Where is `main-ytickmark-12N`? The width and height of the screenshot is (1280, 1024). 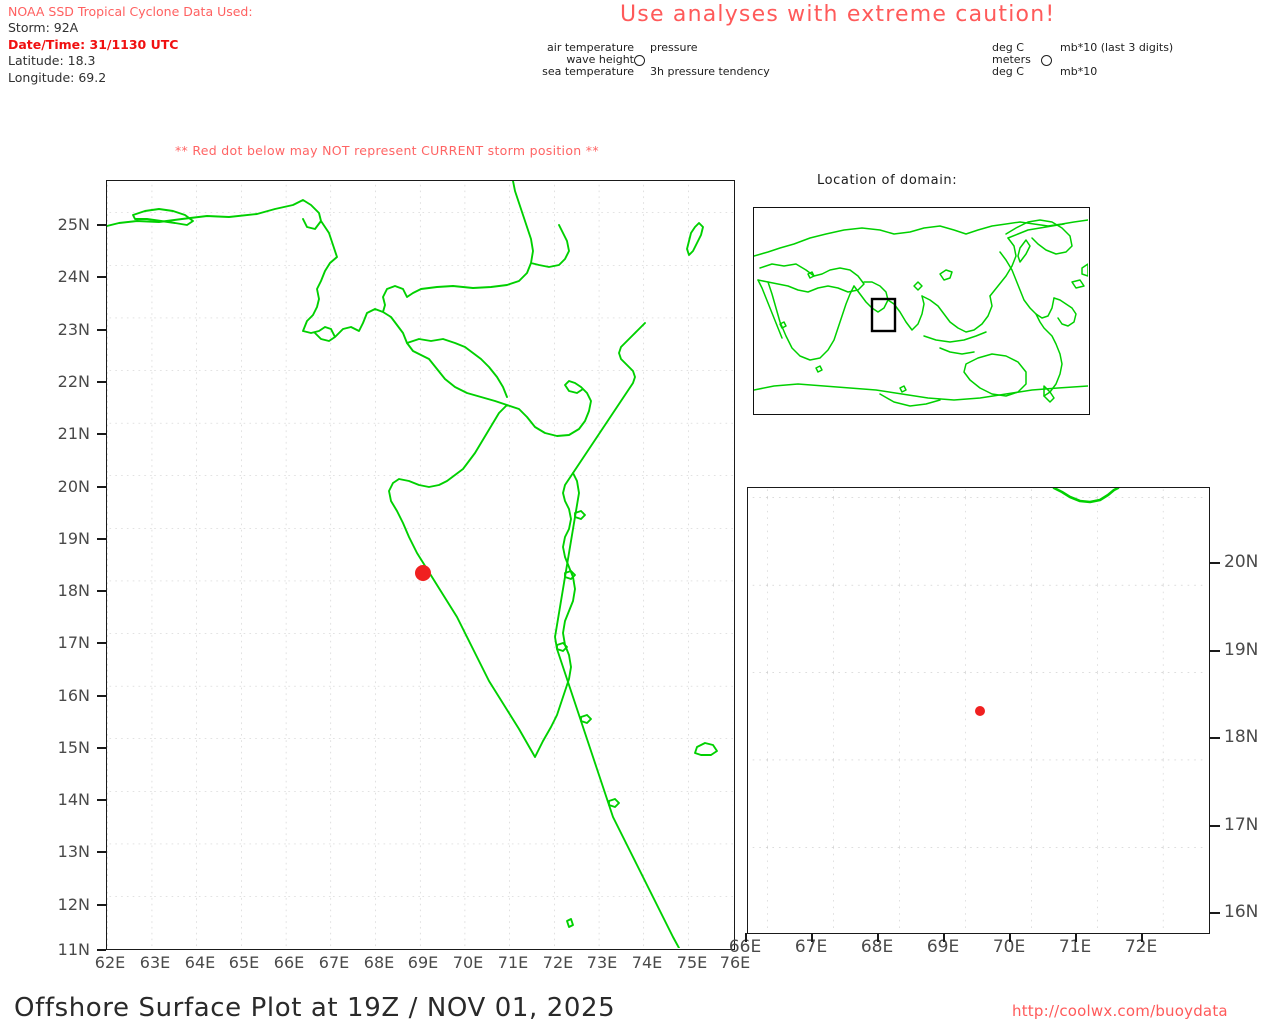
main-ytickmark-12N is located at coordinates (101, 905).